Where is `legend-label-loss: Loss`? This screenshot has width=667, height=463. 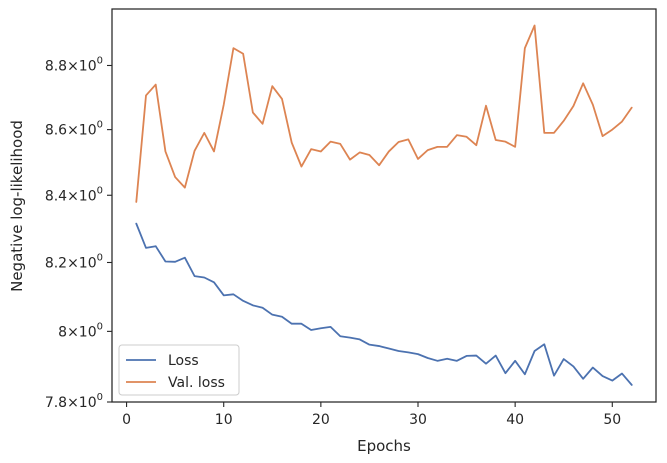
legend-label-loss: Loss is located at coordinates (183, 361).